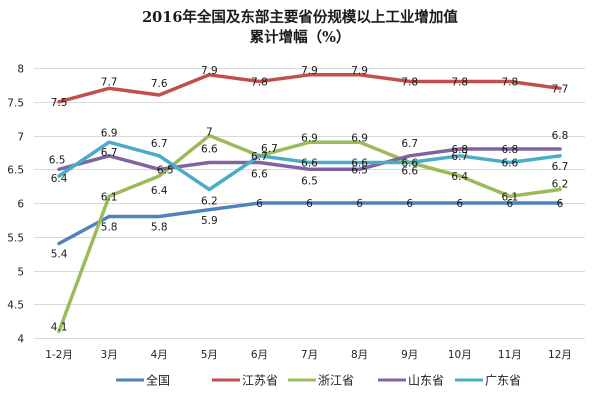 Image resolution: width=600 pixels, height=401 pixels. What do you see at coordinates (20, 273) in the screenshot?
I see `y-tick-label: 5` at bounding box center [20, 273].